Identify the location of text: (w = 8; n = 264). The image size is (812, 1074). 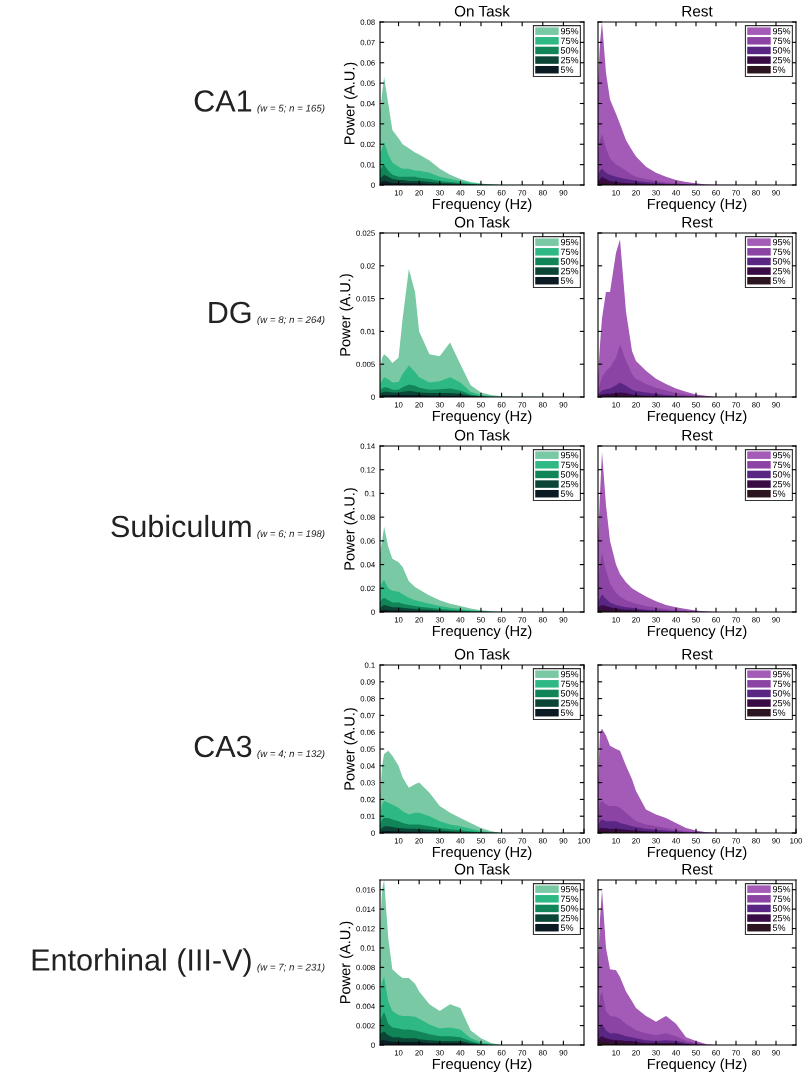
(291, 320).